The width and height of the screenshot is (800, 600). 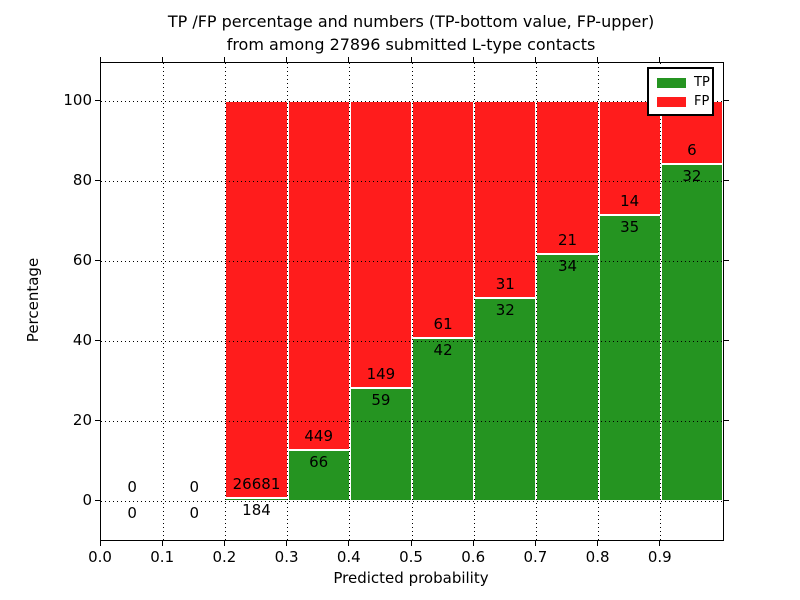 What do you see at coordinates (82, 420) in the screenshot?
I see `y-tick-label: 20` at bounding box center [82, 420].